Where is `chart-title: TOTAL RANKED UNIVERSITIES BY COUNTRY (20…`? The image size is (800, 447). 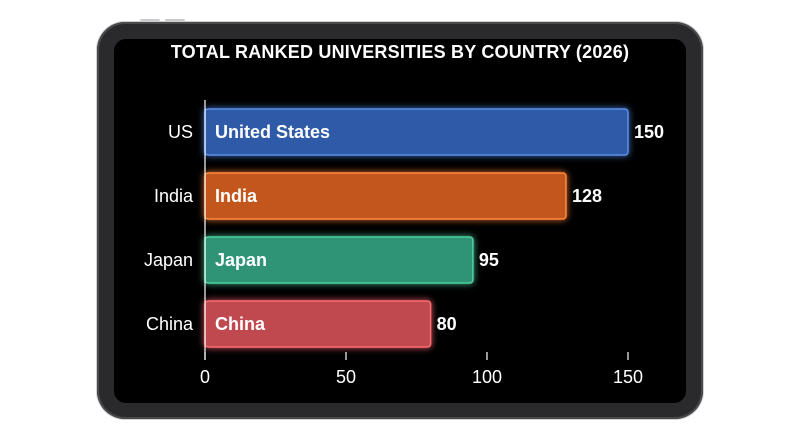
chart-title: TOTAL RANKED UNIVERSITIES BY COUNTRY (20… is located at coordinates (400, 52).